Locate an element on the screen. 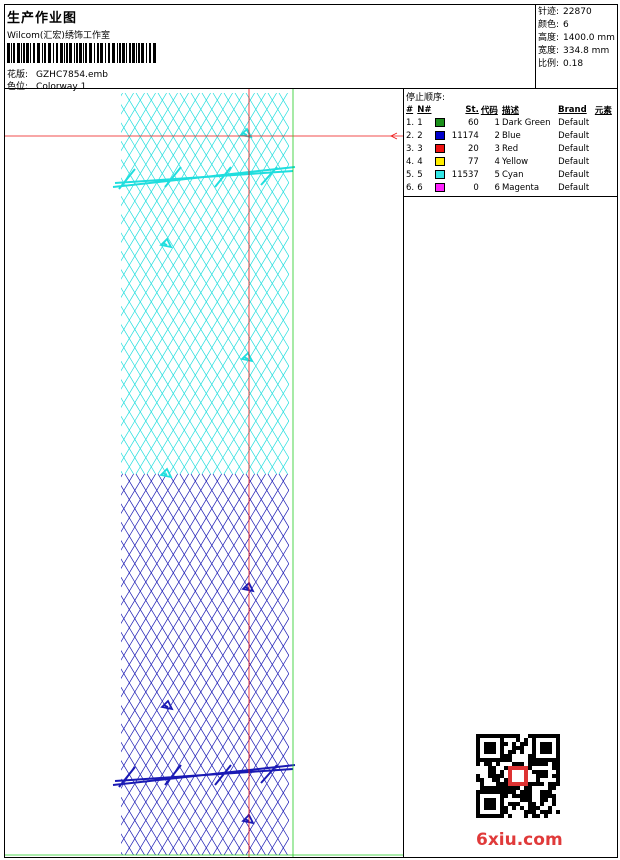 The height and width of the screenshot is (860, 620). row-description: Red is located at coordinates (510, 148).